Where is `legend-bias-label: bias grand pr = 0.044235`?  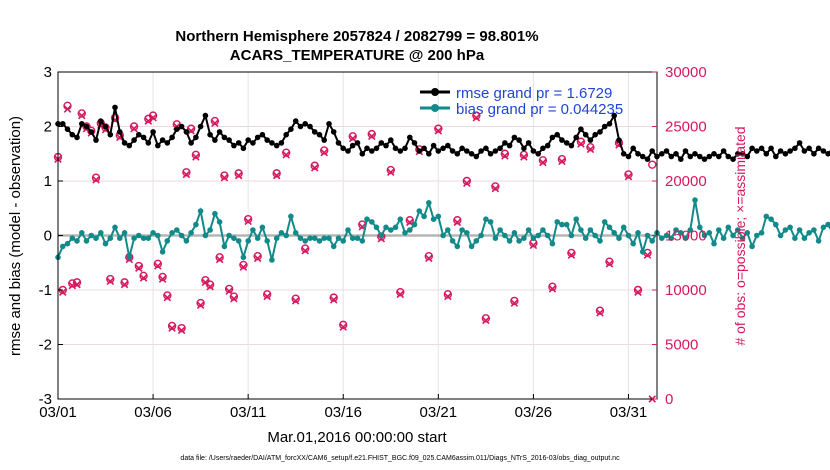 legend-bias-label: bias grand pr = 0.044235 is located at coordinates (539, 109).